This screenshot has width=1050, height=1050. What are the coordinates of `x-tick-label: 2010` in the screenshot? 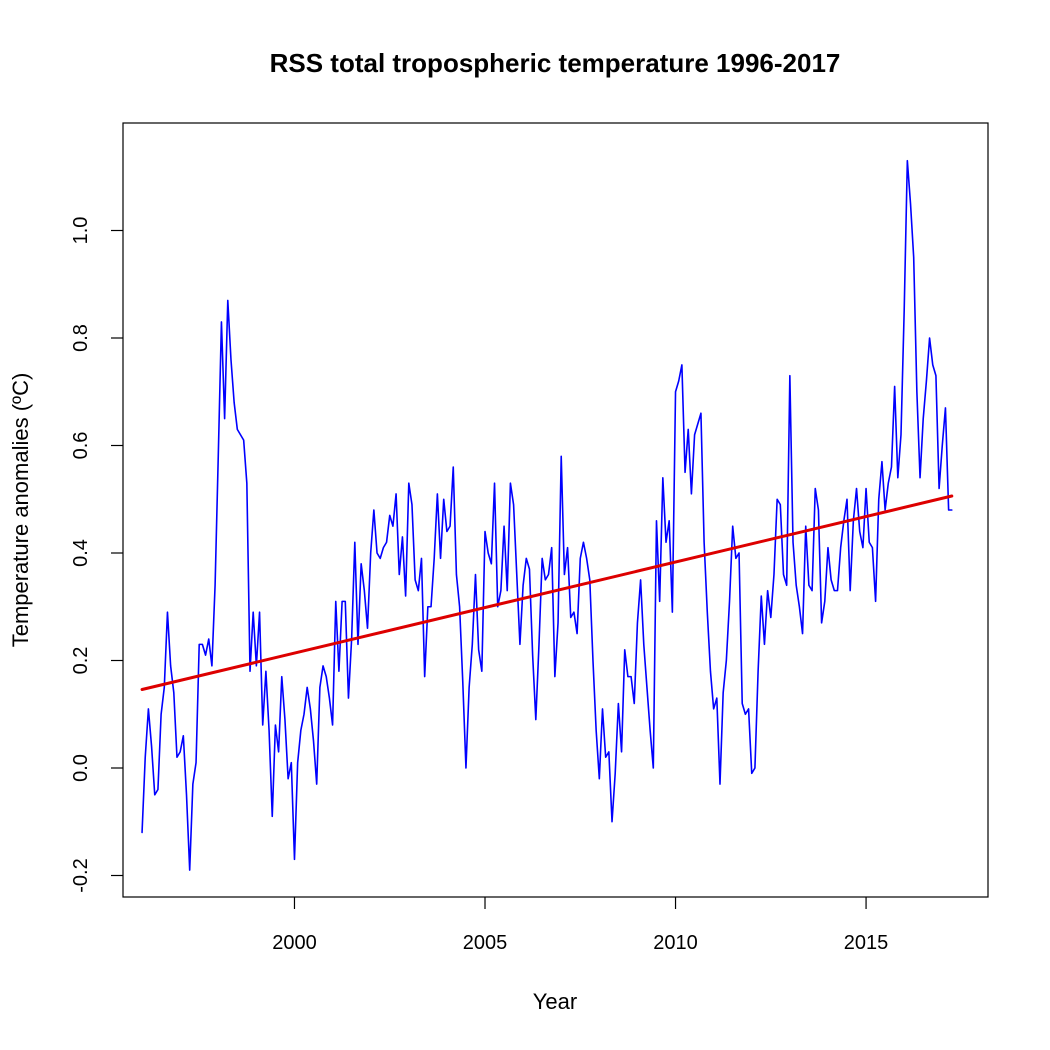 It's located at (675, 943).